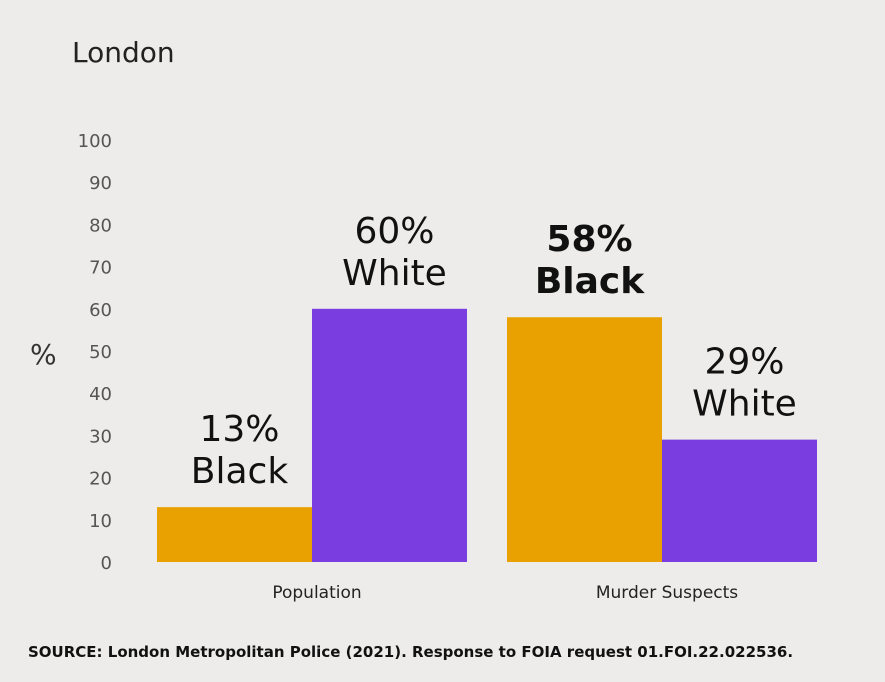  What do you see at coordinates (589, 239) in the screenshot?
I see `data-label-line: 58%` at bounding box center [589, 239].